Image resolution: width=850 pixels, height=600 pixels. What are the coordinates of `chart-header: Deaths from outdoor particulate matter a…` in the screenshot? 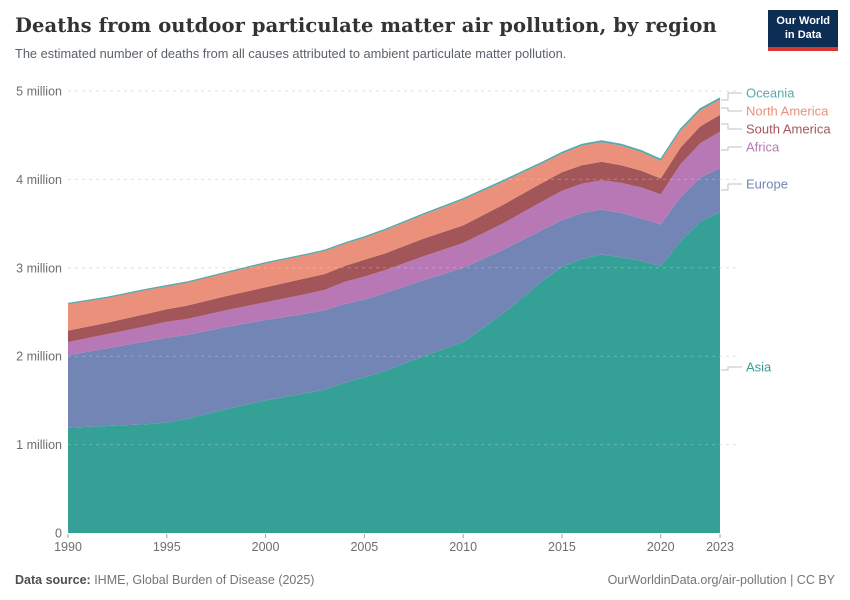 It's located at (387, 37).